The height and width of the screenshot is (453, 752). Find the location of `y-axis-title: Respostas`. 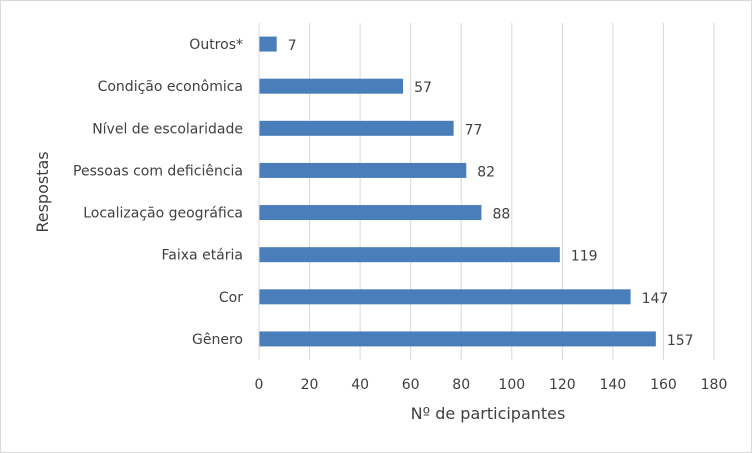

y-axis-title: Respostas is located at coordinates (42, 191).